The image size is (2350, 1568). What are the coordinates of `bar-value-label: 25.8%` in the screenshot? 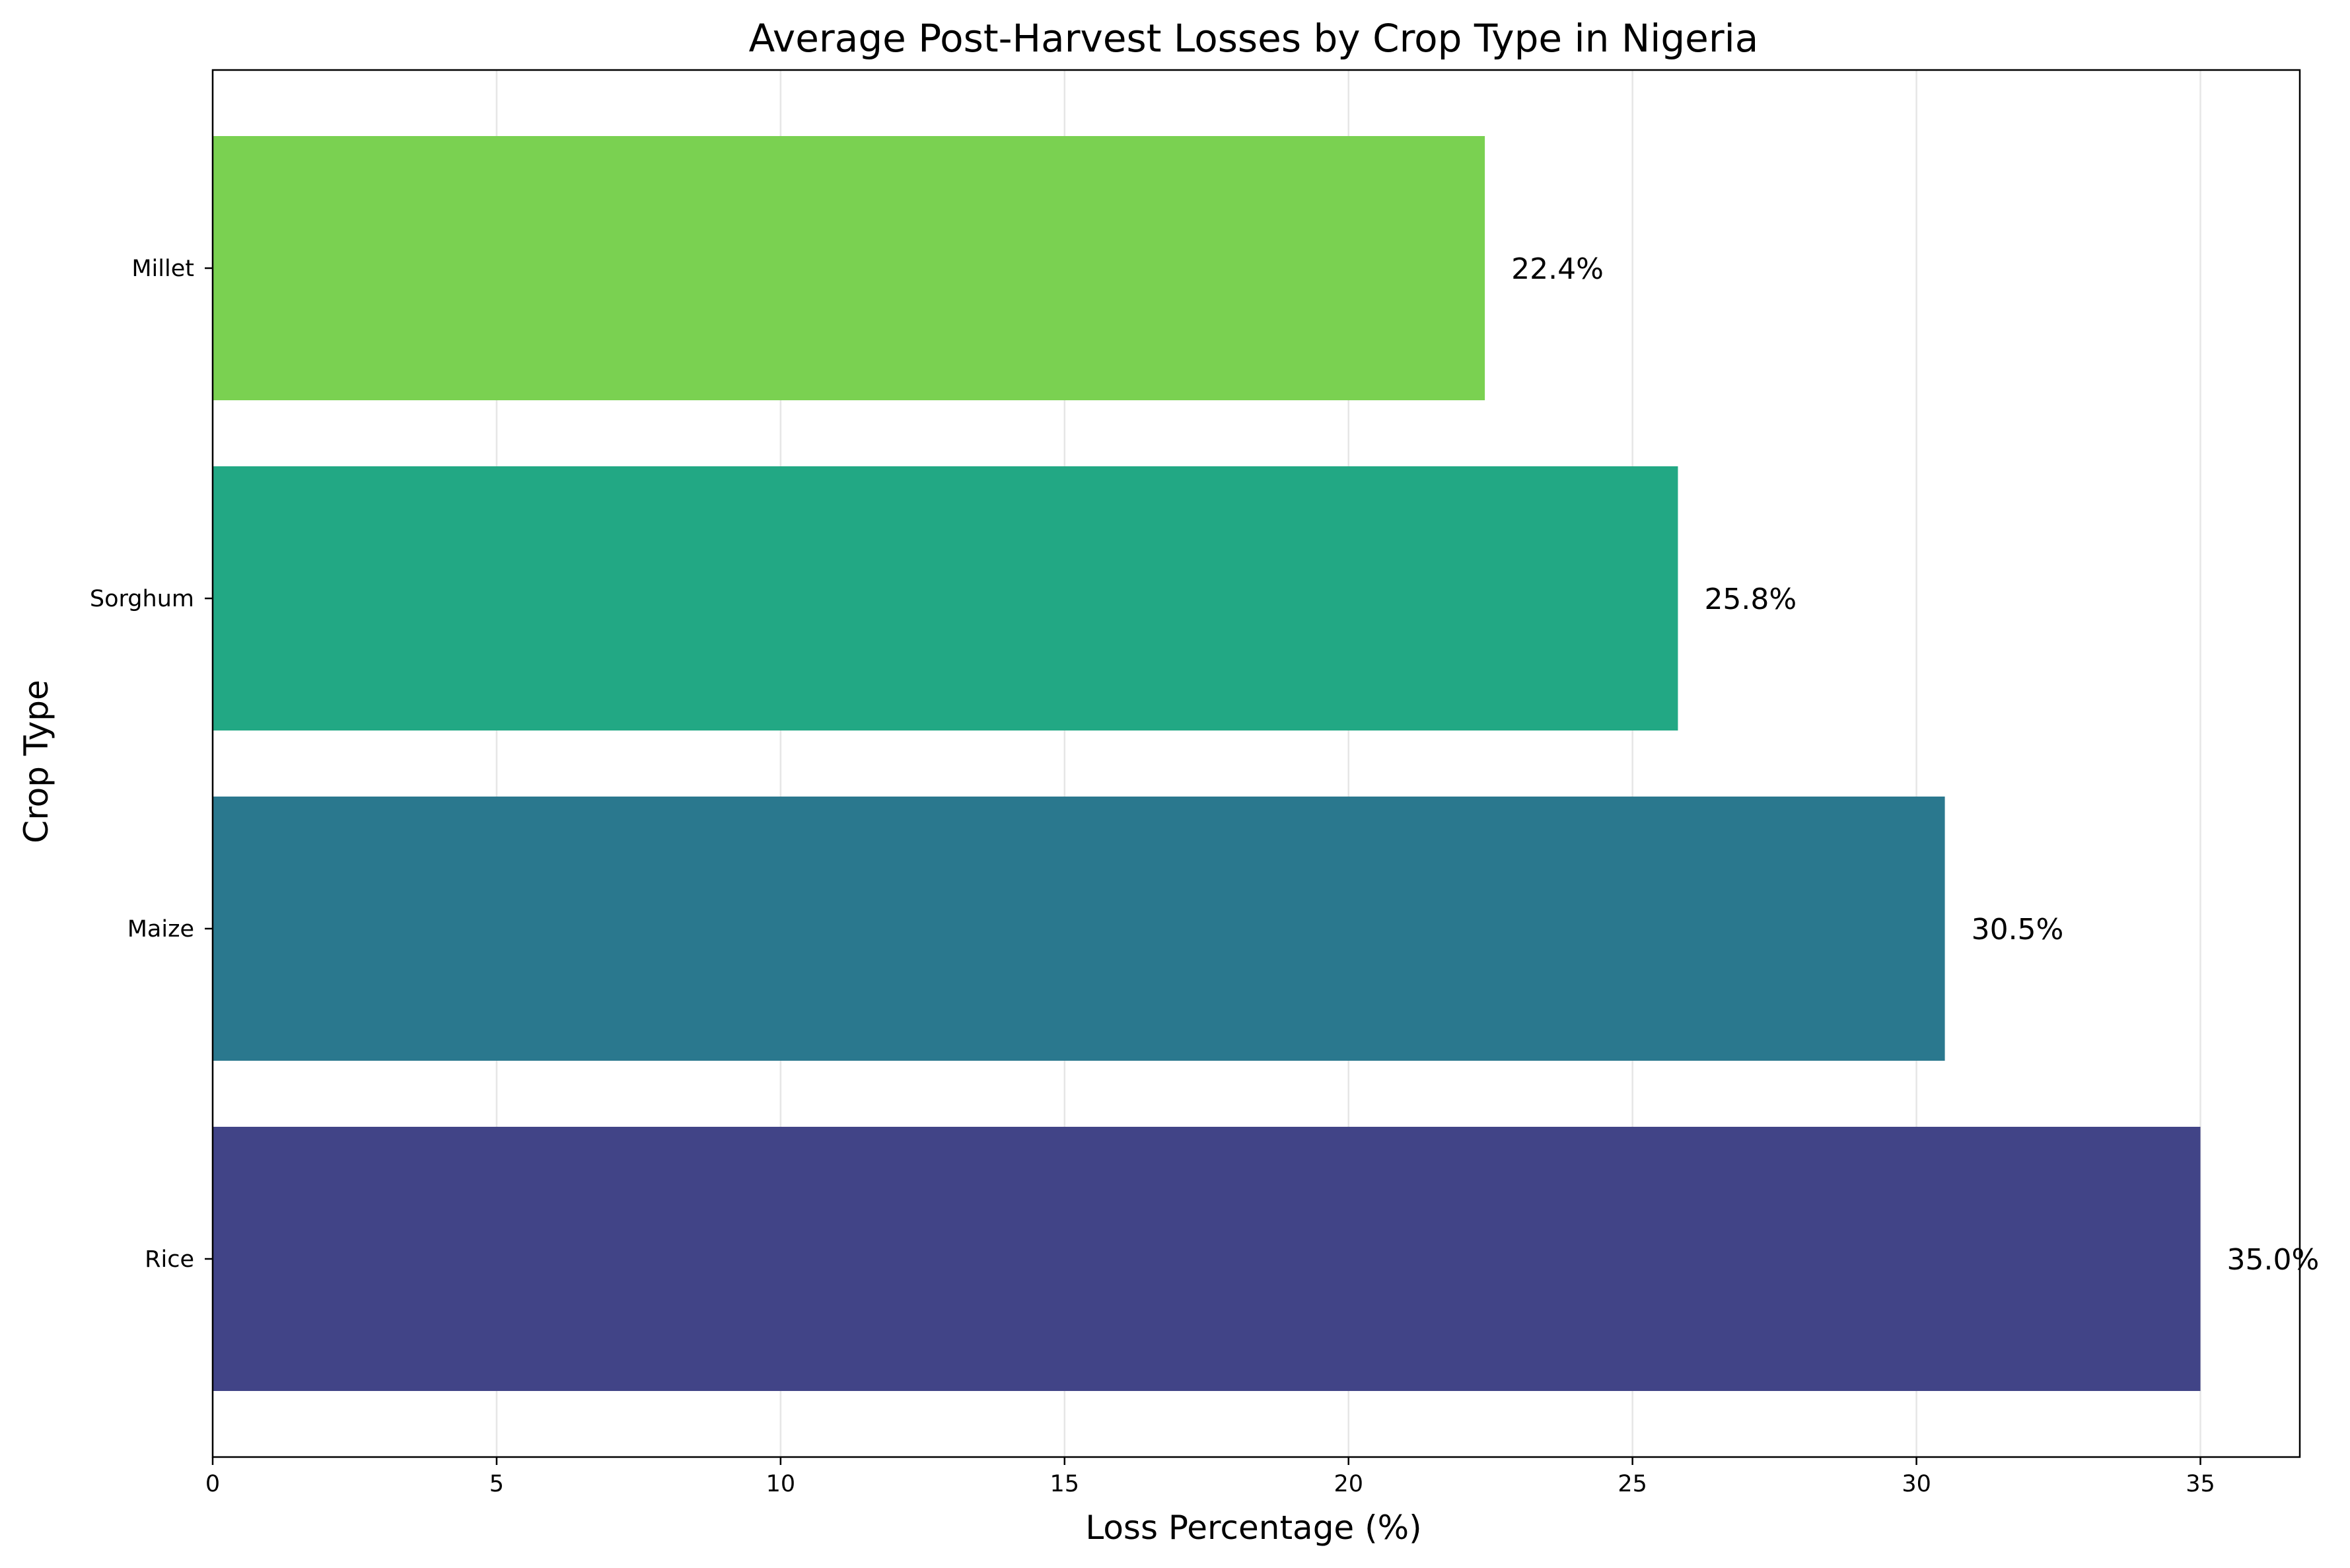 It's located at (1750, 599).